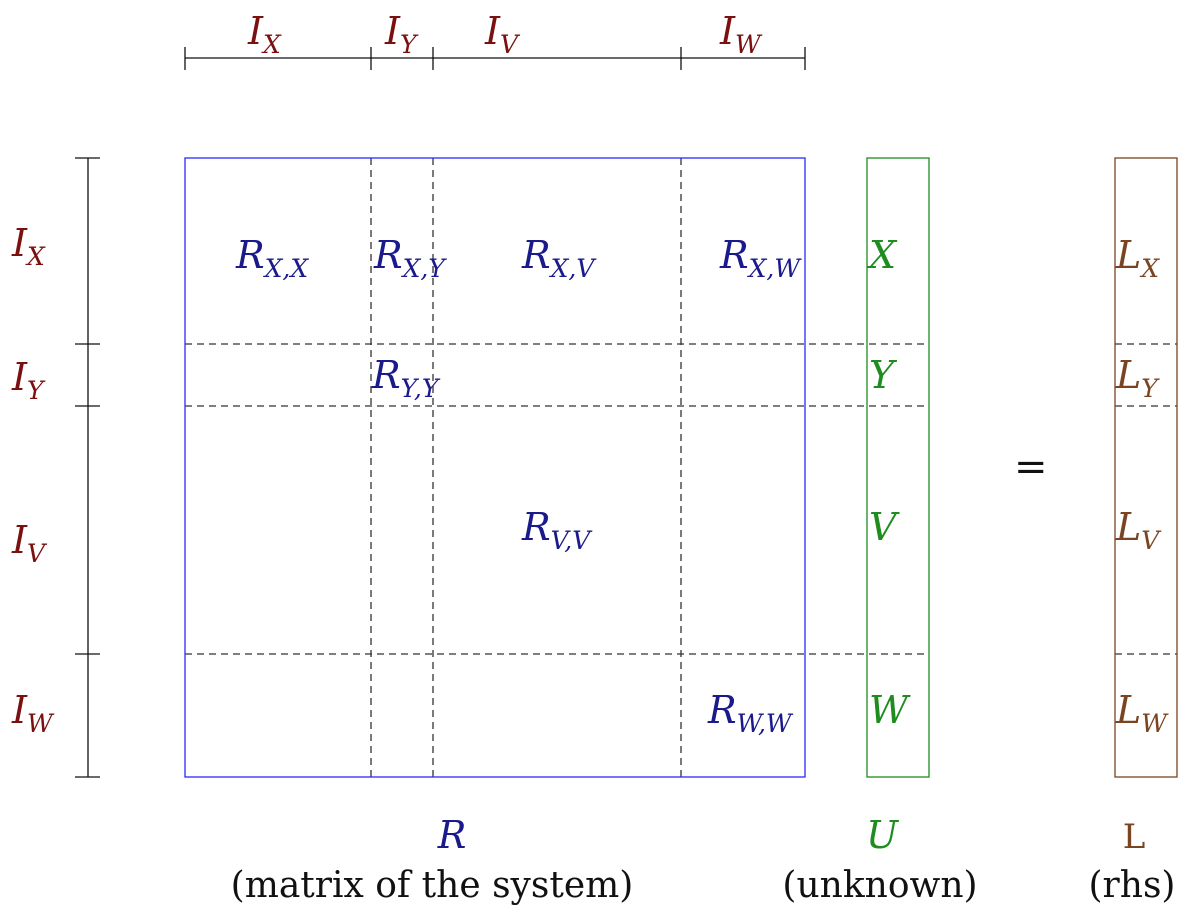 Image resolution: width=1184 pixels, height=916 pixels. Describe the element at coordinates (559, 258) in the screenshot. I see `matrix-entry-rxv: RX,V` at that location.